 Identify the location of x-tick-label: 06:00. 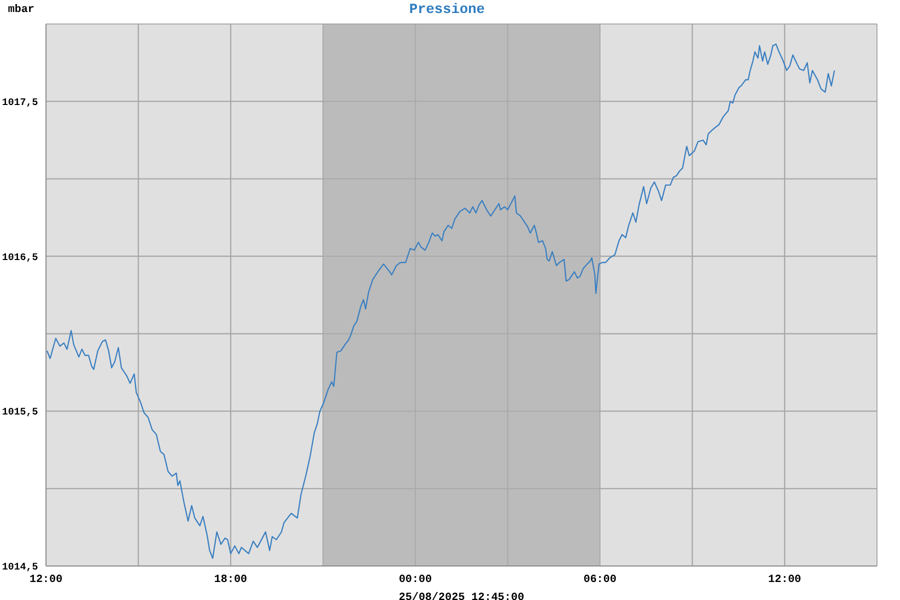
(600, 580).